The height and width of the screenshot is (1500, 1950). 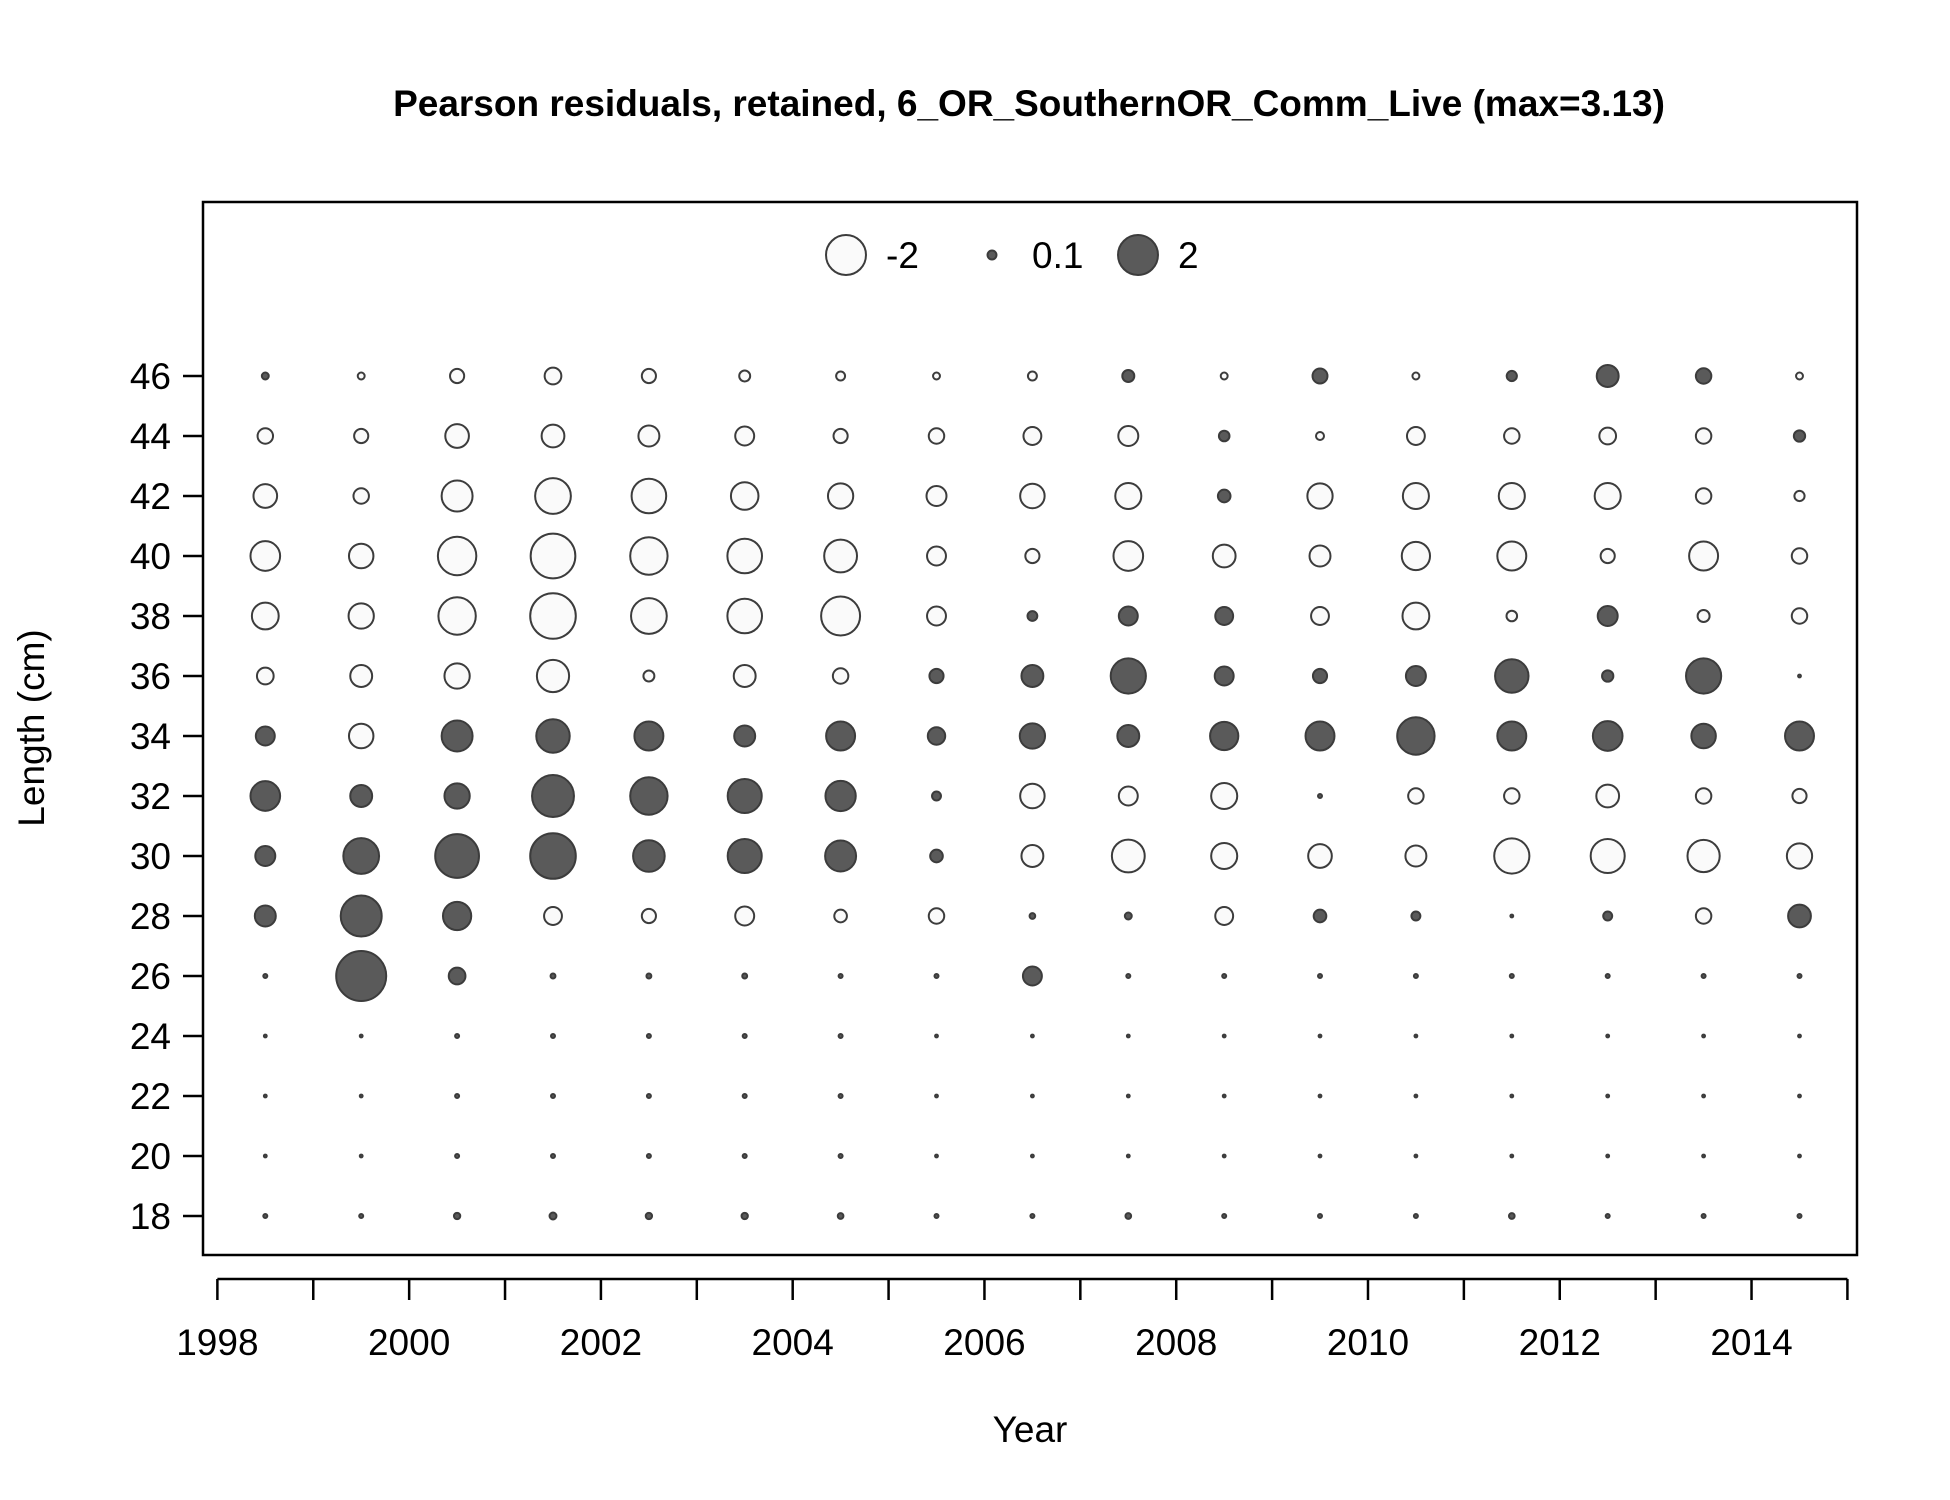 I want to click on bubble-2014.5-28, so click(x=1799, y=916).